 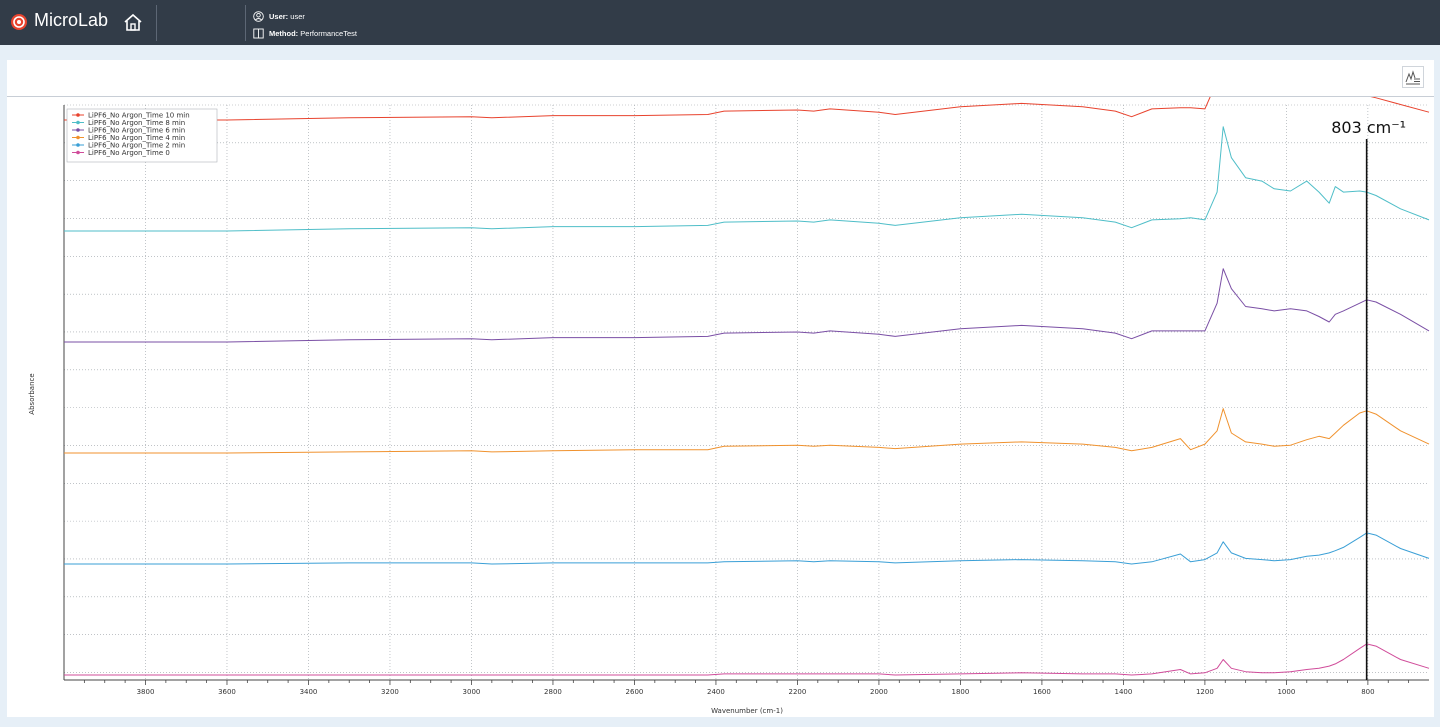 What do you see at coordinates (1413, 77) in the screenshot?
I see `chart-view-icon` at bounding box center [1413, 77].